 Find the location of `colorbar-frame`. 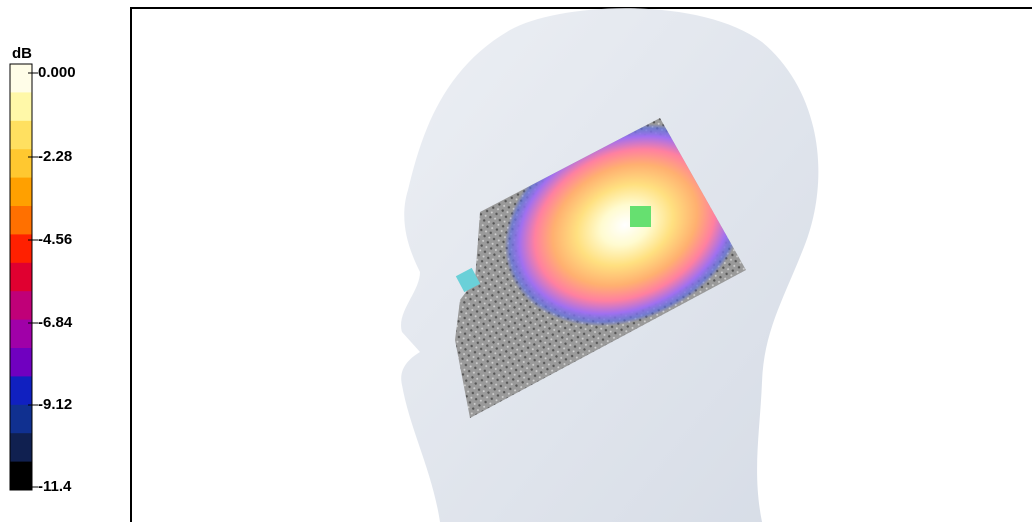

colorbar-frame is located at coordinates (21, 277).